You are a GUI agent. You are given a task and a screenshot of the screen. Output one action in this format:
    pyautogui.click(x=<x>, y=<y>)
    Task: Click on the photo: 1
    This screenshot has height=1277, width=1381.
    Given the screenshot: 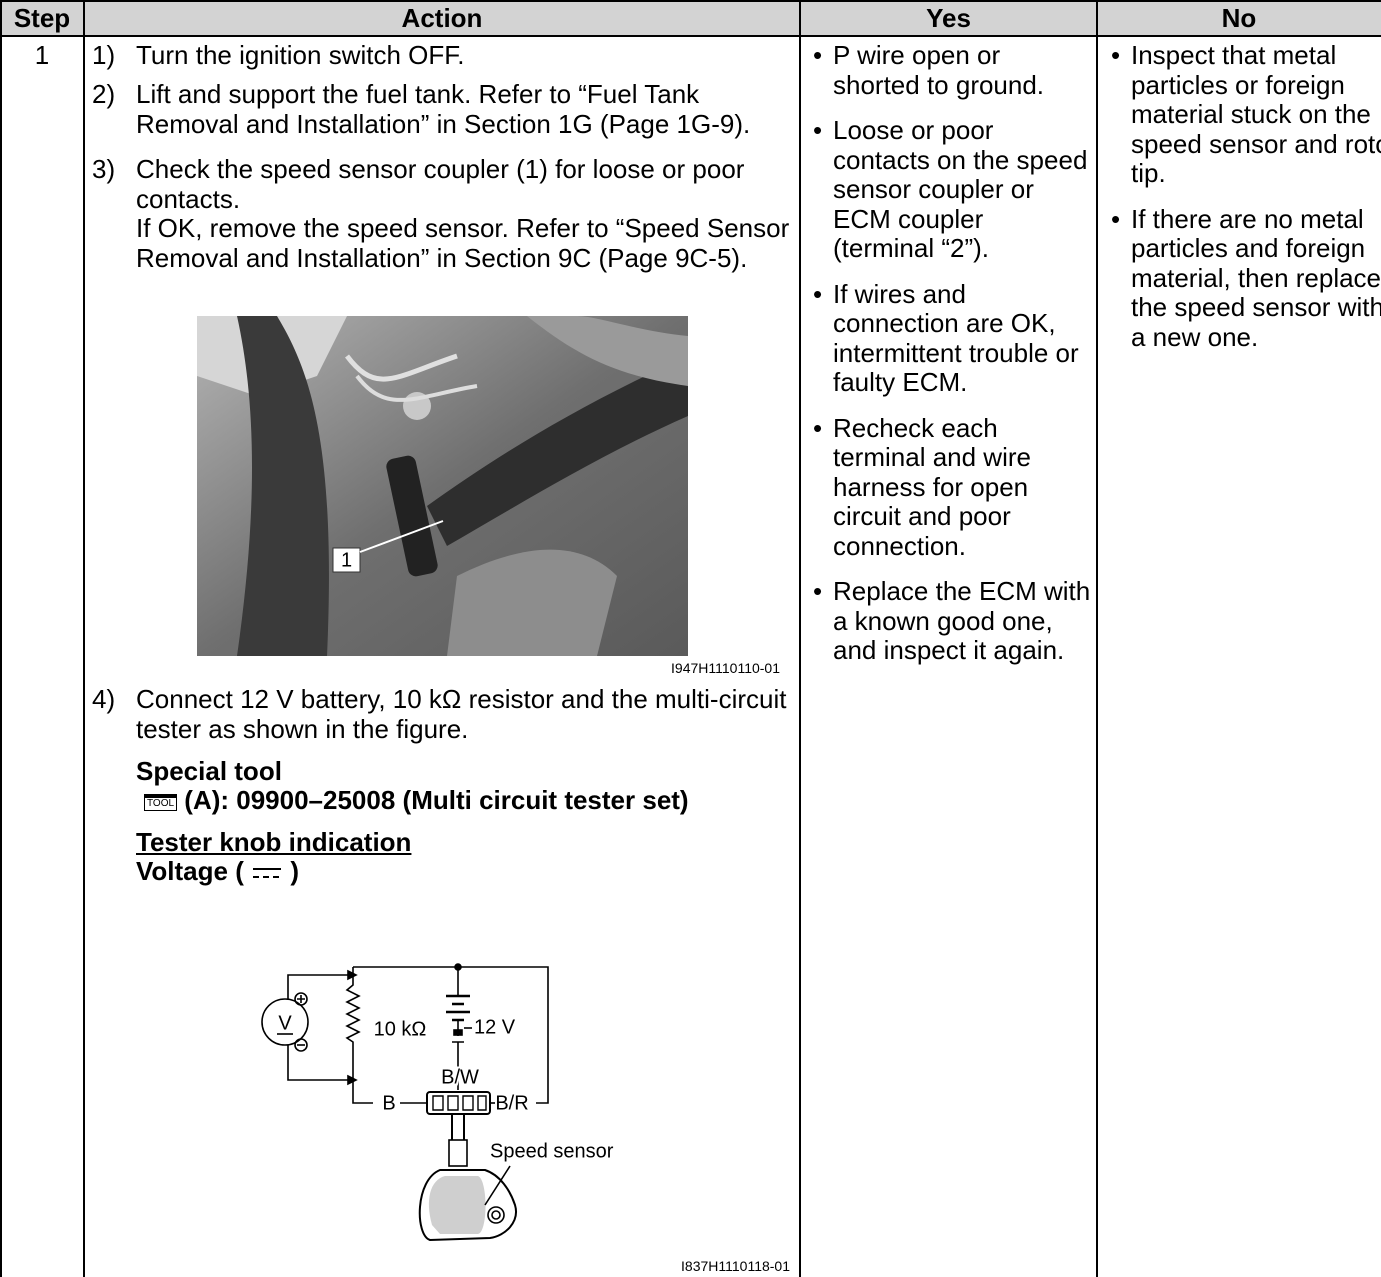 What is the action you would take?
    pyautogui.click(x=442, y=486)
    